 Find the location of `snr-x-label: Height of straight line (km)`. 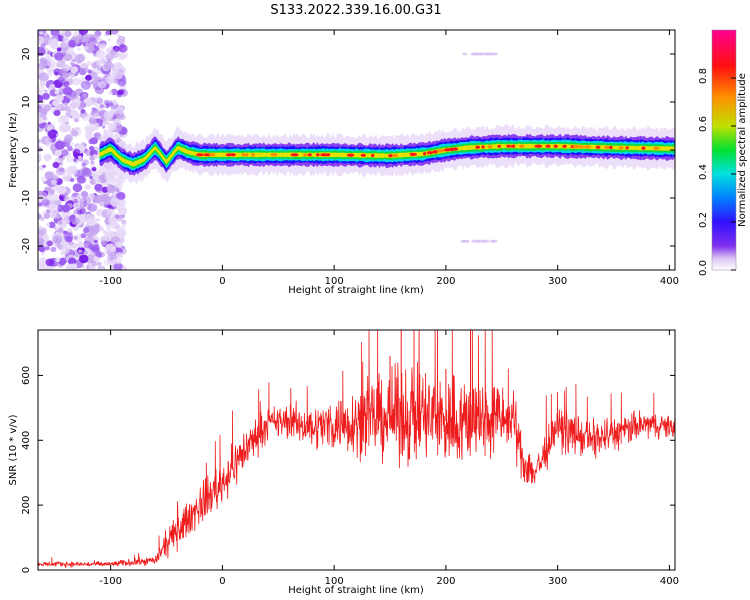

snr-x-label: Height of straight line (km) is located at coordinates (356, 590).